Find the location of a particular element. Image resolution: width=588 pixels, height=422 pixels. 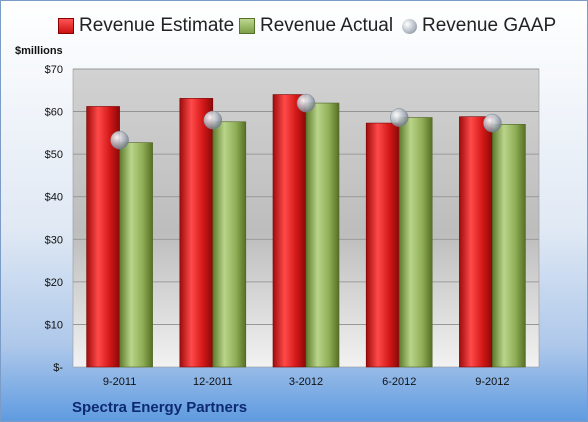

x-tick-label: 9-2012 is located at coordinates (492, 382).